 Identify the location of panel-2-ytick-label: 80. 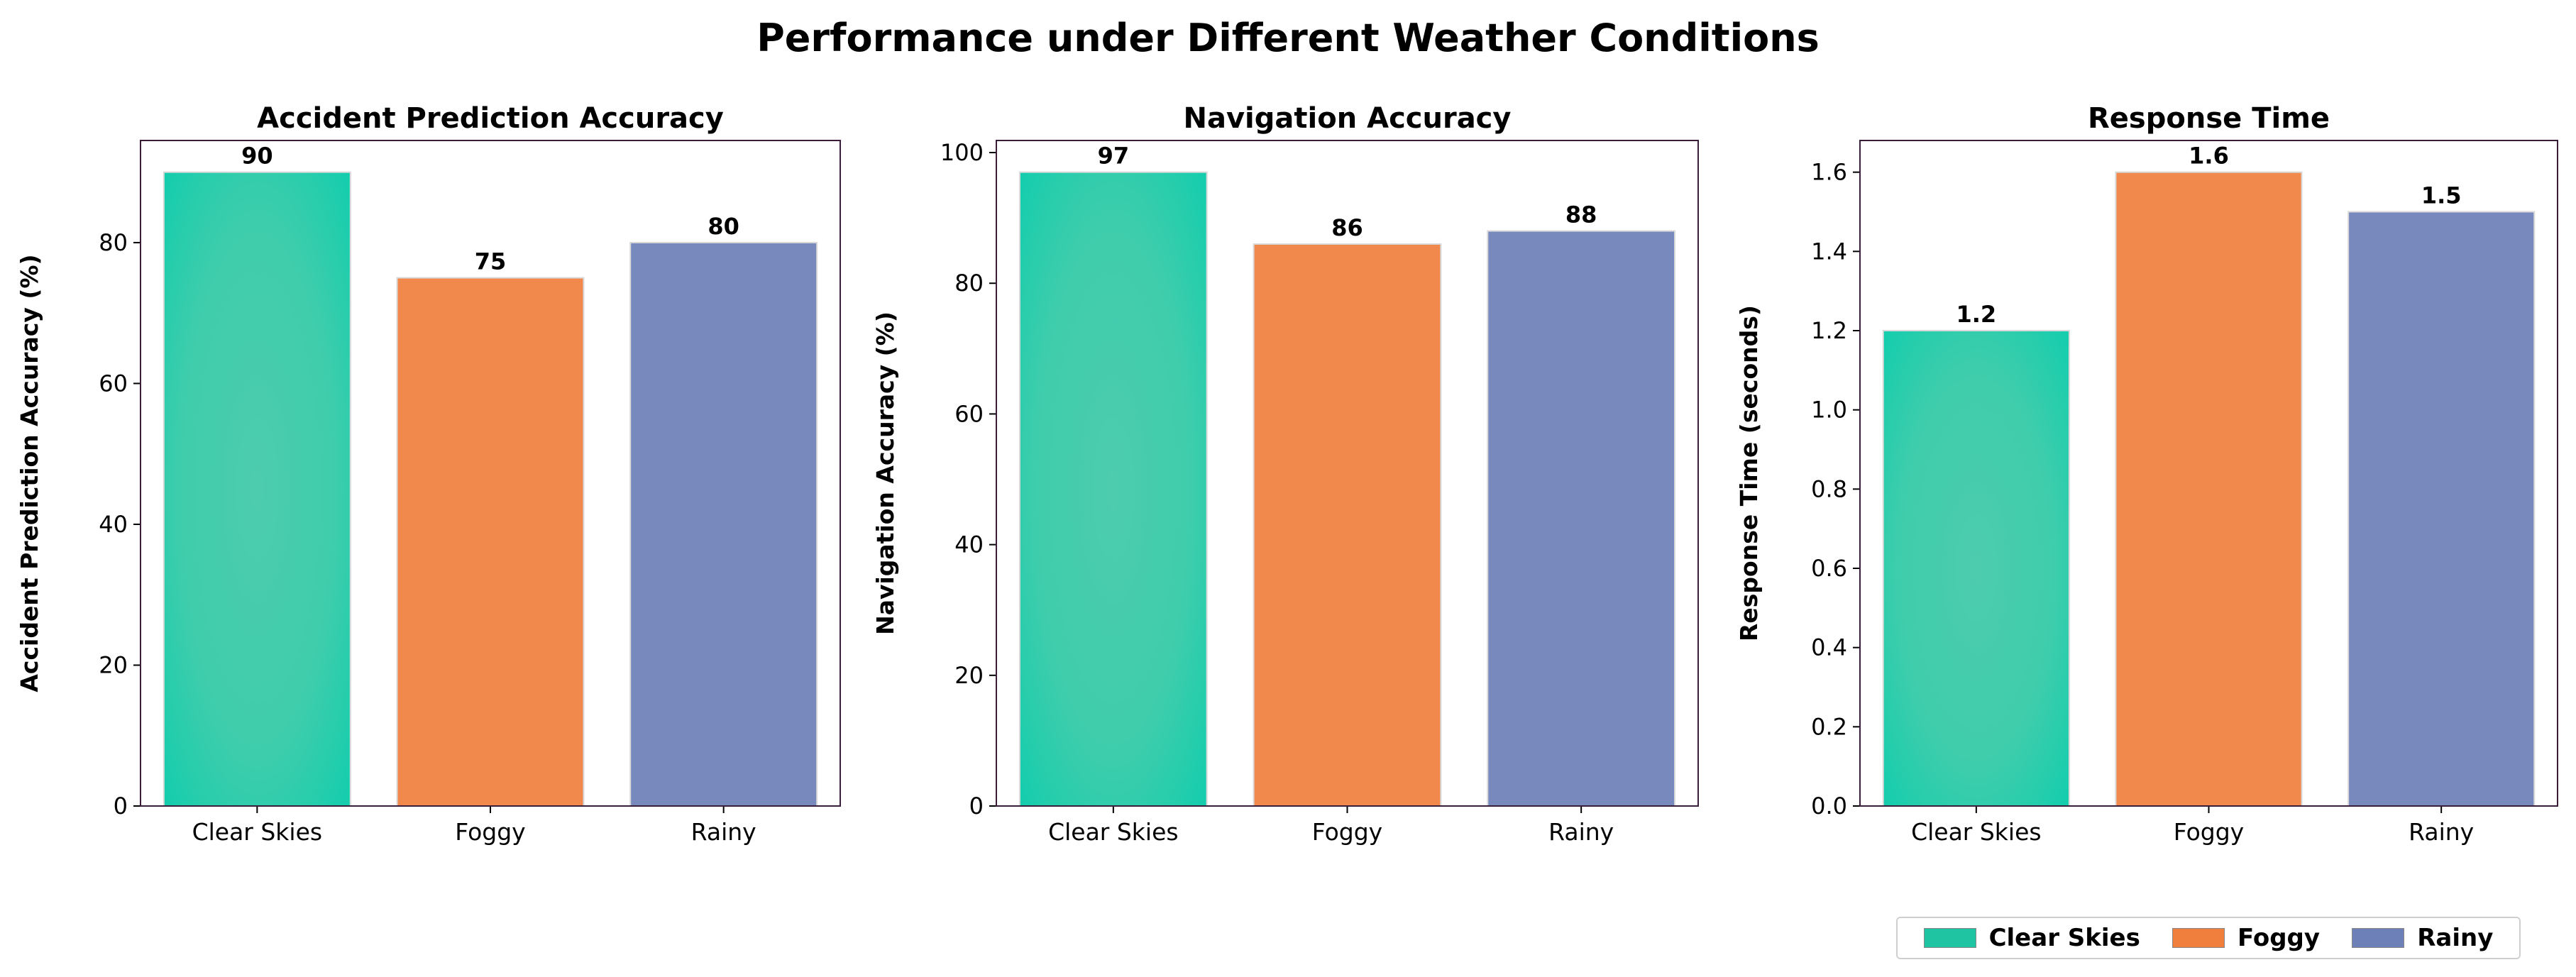
(969, 283).